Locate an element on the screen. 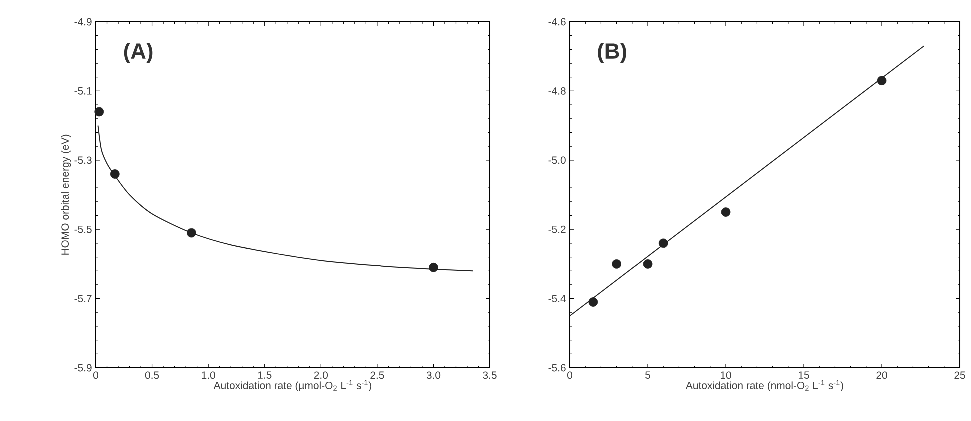 Image resolution: width=971 pixels, height=421 pixels. x-tick-label: 25 is located at coordinates (960, 376).